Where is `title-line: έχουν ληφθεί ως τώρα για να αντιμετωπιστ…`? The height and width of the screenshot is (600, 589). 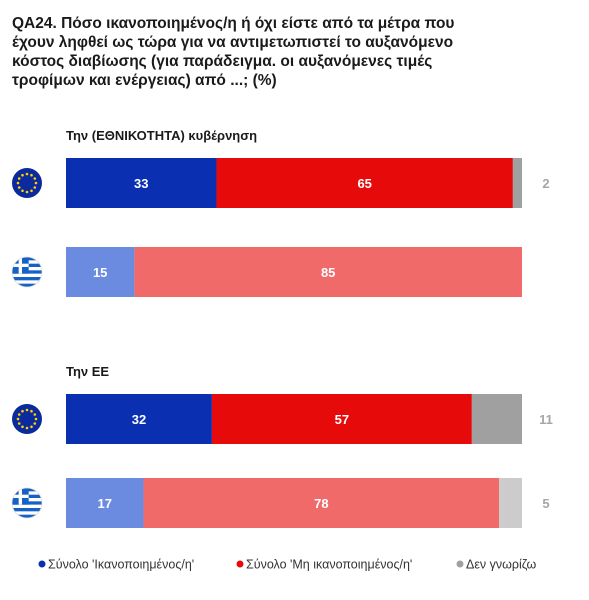
title-line: έχουν ληφθεί ως τώρα για να αντιμετωπιστ… is located at coordinates (232, 42).